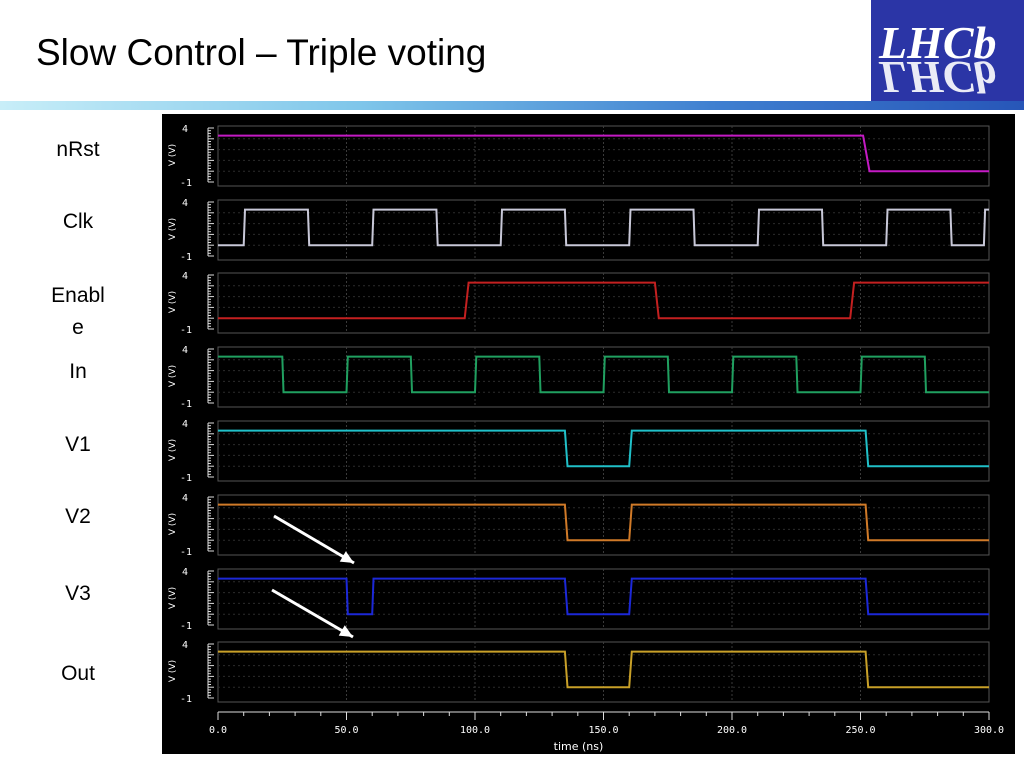 This screenshot has width=1024, height=768. Describe the element at coordinates (78, 516) in the screenshot. I see `label-v2: V2` at that location.